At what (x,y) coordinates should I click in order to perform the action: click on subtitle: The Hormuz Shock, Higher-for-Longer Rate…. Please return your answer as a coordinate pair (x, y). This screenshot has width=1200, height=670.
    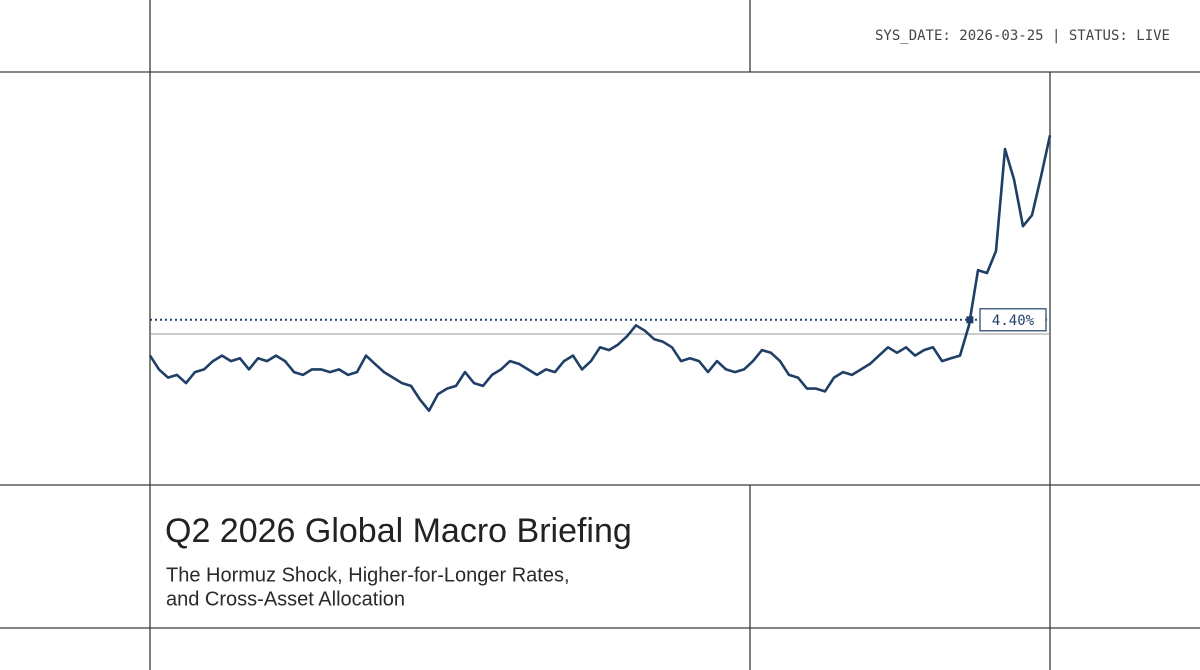
    Looking at the image, I should click on (368, 575).